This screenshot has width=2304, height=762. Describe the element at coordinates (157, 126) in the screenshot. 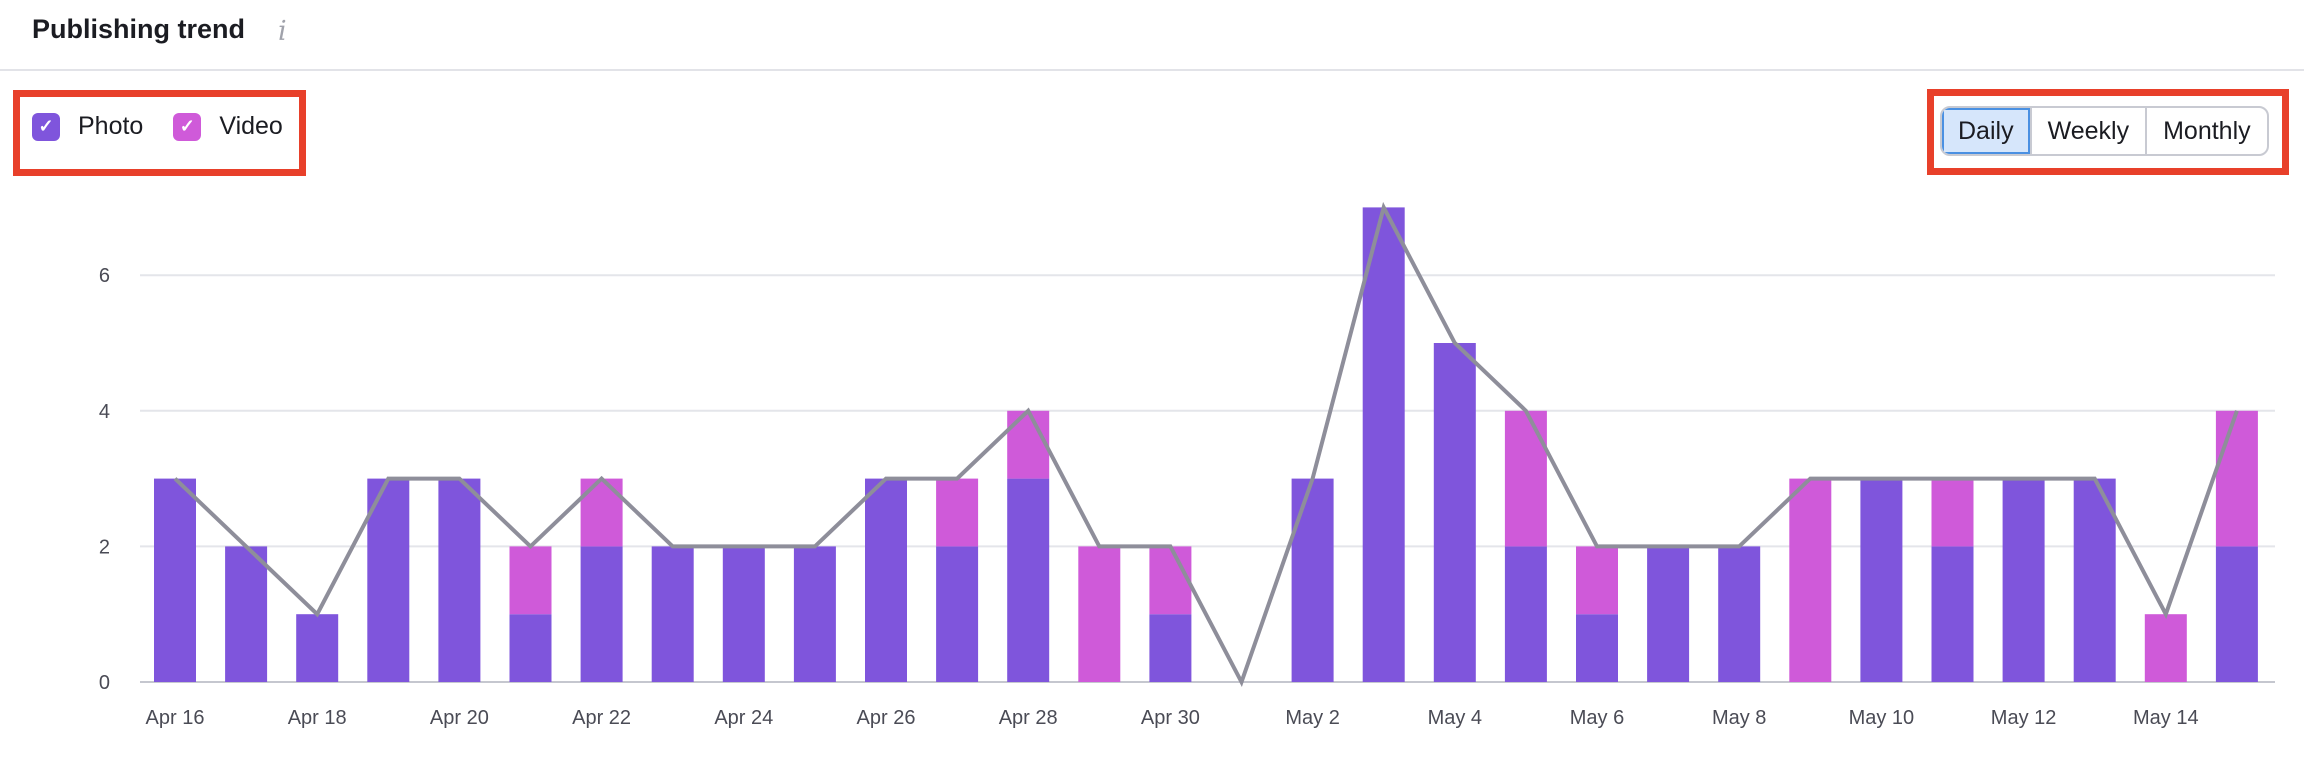

I see `legend: ✓ Photo ✓ Video` at that location.